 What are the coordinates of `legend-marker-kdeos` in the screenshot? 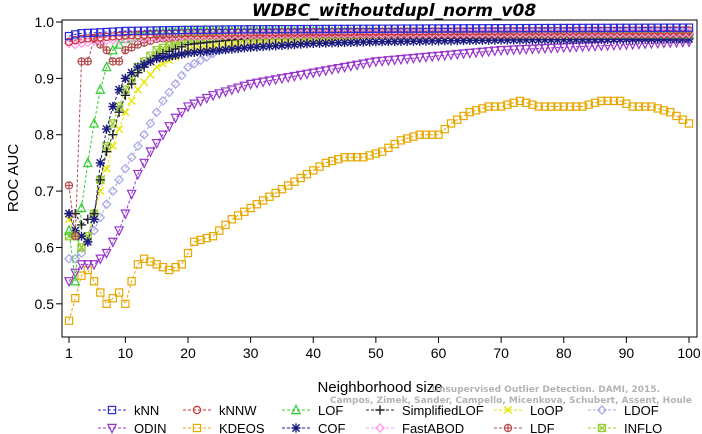 It's located at (197, 428).